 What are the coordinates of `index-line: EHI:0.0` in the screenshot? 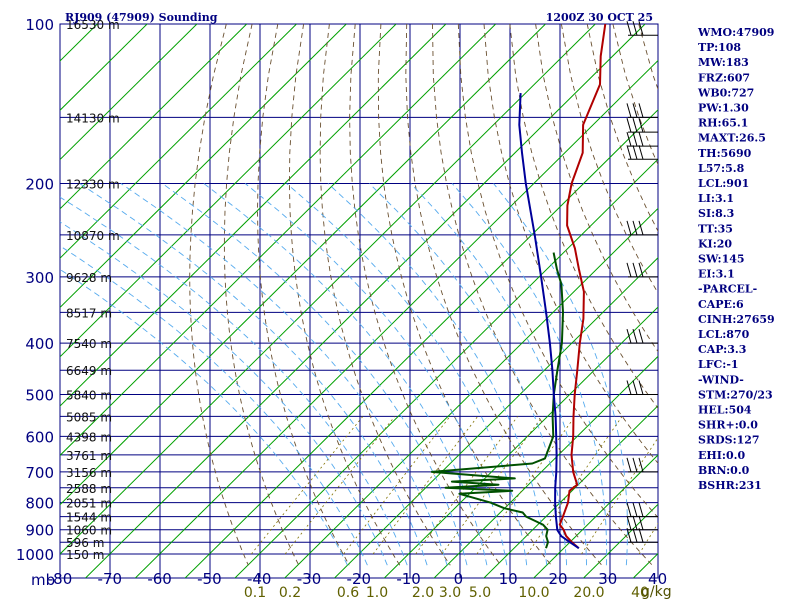 It's located at (721, 455).